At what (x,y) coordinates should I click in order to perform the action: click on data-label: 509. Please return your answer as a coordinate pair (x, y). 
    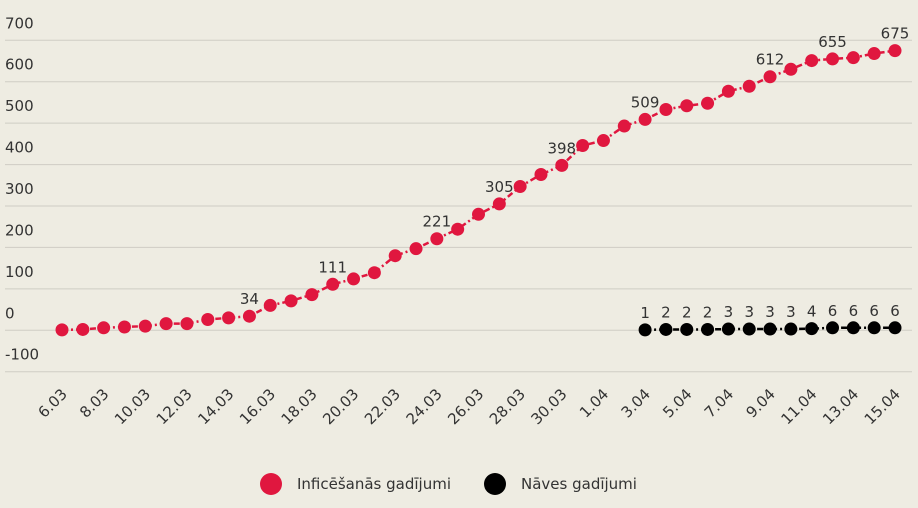
    Looking at the image, I should click on (645, 102).